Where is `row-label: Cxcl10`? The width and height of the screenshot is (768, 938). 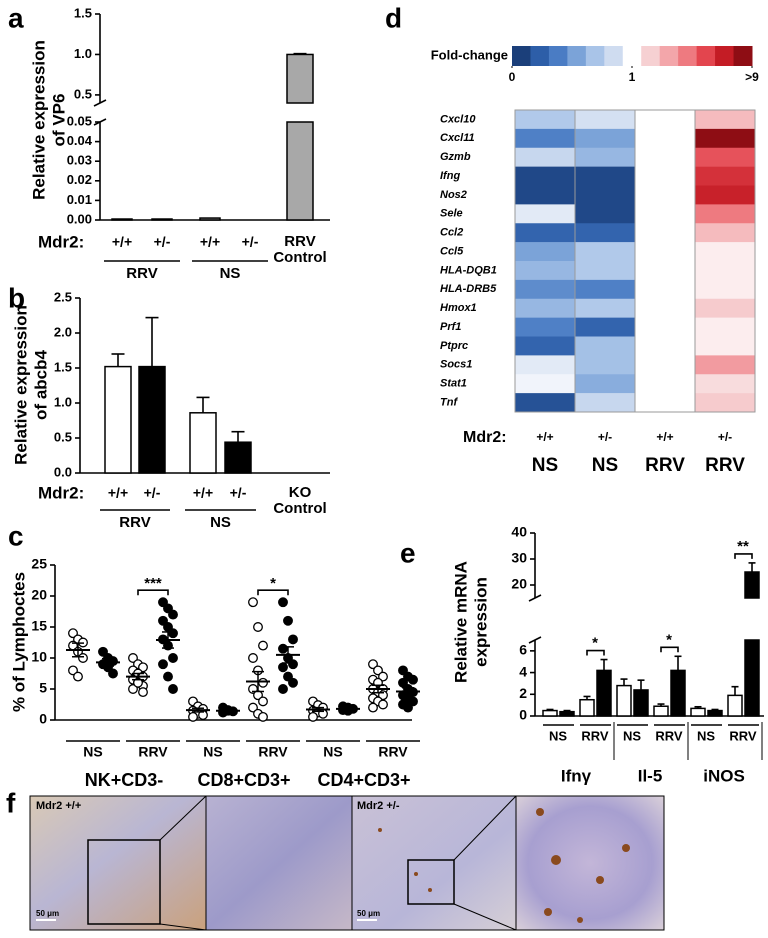 row-label: Cxcl10 is located at coordinates (458, 119).